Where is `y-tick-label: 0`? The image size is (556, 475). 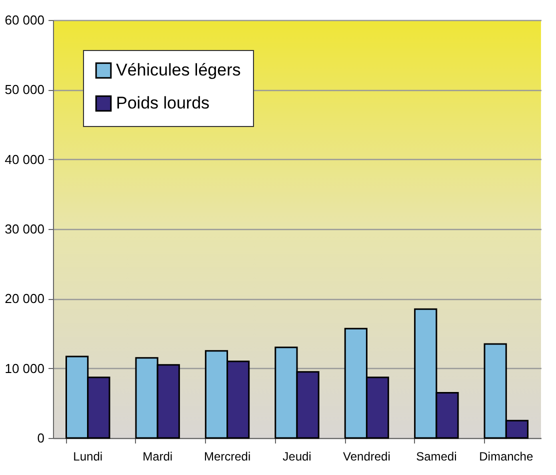 y-tick-label: 0 is located at coordinates (40, 438).